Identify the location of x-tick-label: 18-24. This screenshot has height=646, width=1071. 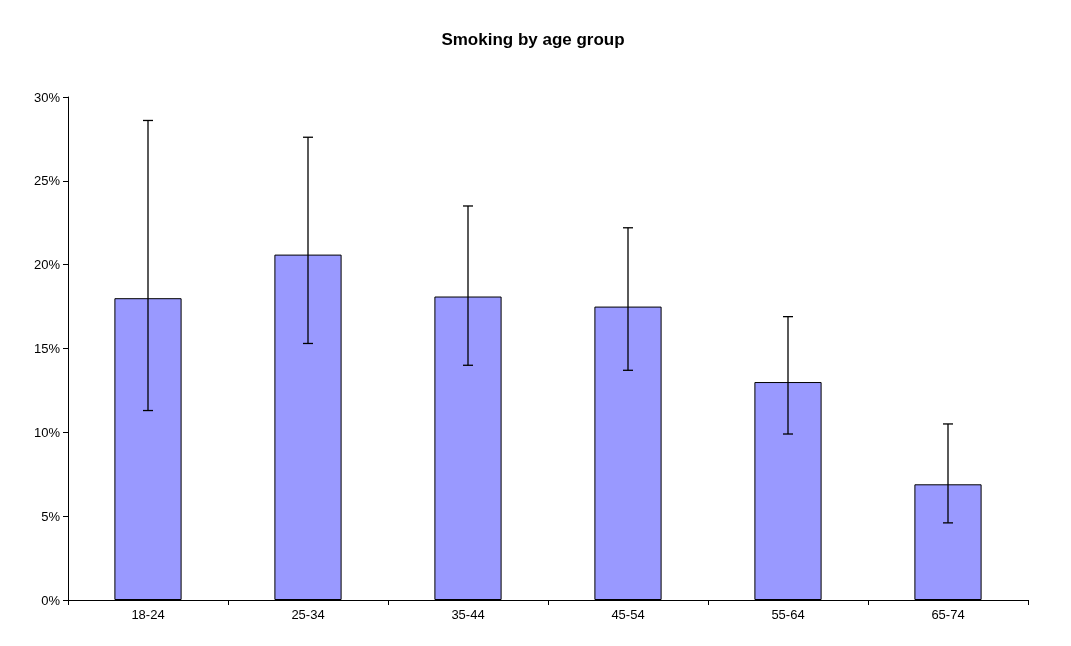
(148, 614).